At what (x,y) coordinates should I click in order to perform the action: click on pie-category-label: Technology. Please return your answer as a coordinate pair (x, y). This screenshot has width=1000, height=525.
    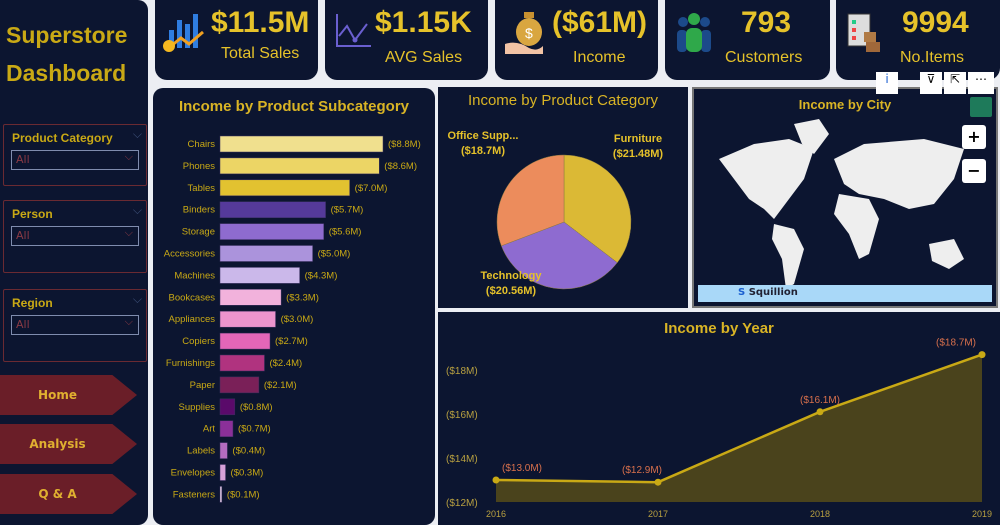
    Looking at the image, I should click on (512, 276).